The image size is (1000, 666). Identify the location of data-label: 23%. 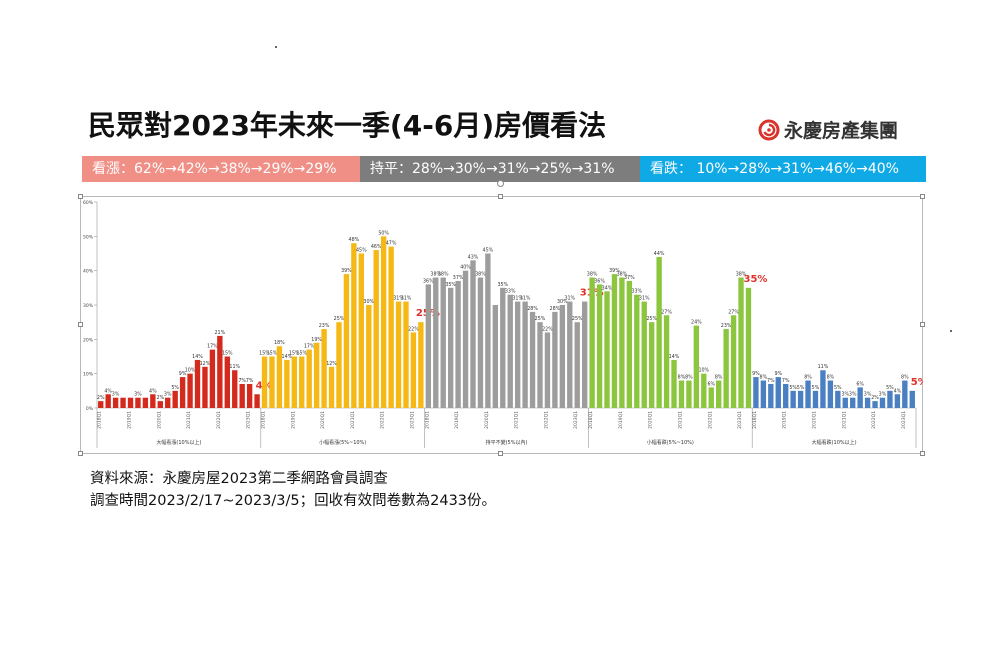
(324, 326).